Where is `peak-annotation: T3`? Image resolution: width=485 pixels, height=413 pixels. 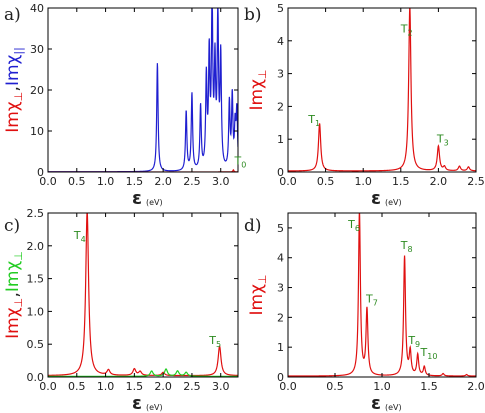
peak-annotation: T3 is located at coordinates (442, 139).